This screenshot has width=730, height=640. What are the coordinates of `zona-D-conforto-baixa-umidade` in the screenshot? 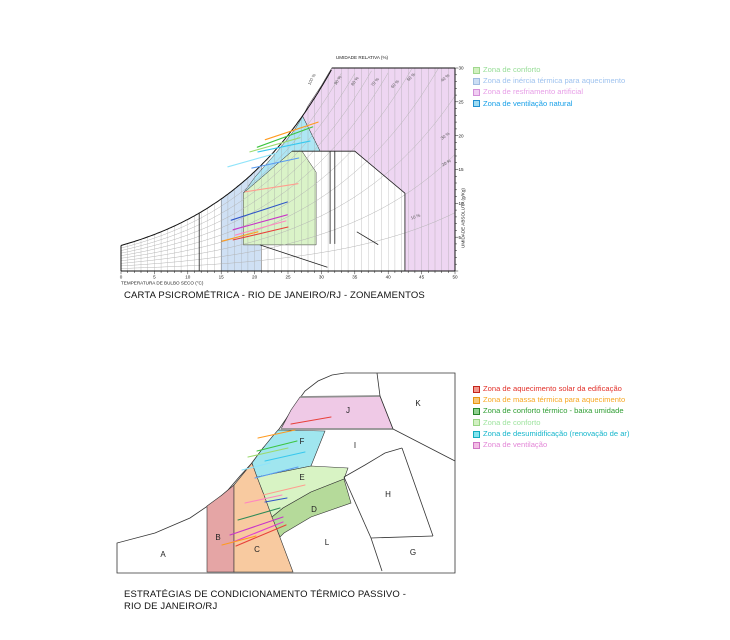 It's located at (311, 508).